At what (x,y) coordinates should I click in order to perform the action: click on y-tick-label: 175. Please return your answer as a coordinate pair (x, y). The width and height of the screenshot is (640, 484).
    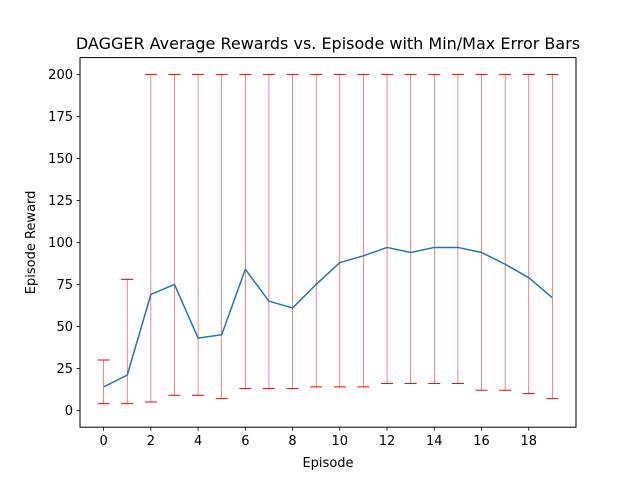
    Looking at the image, I should click on (60, 117).